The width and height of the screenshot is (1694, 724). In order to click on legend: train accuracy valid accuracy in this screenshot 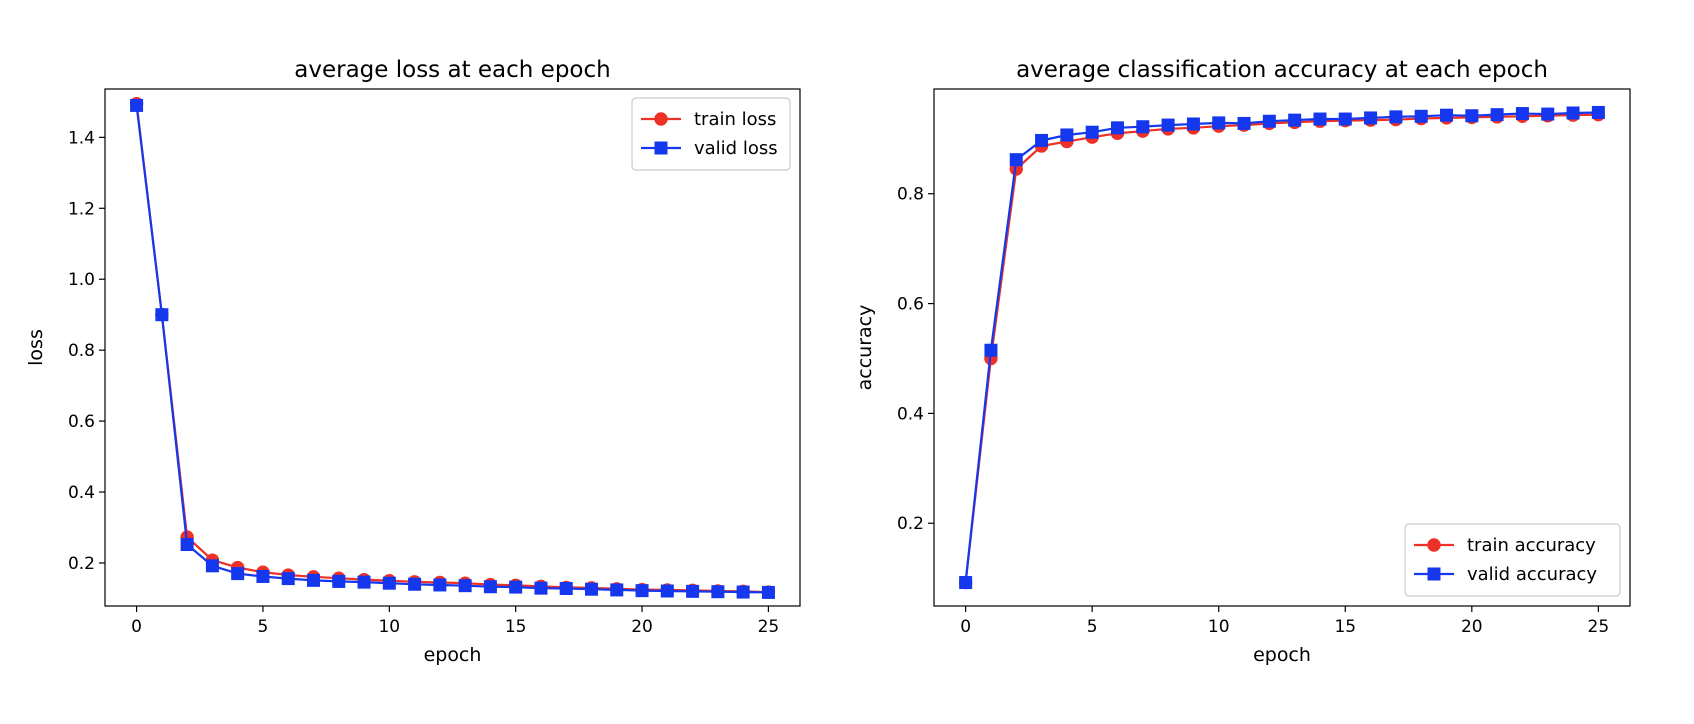, I will do `click(1512, 560)`.